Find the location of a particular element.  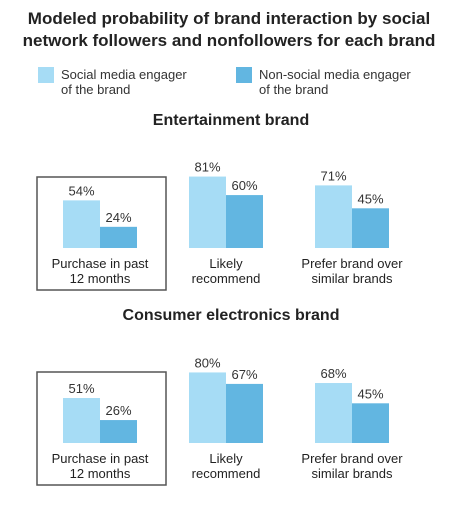

value-label-engager-1: 80% is located at coordinates (207, 362).